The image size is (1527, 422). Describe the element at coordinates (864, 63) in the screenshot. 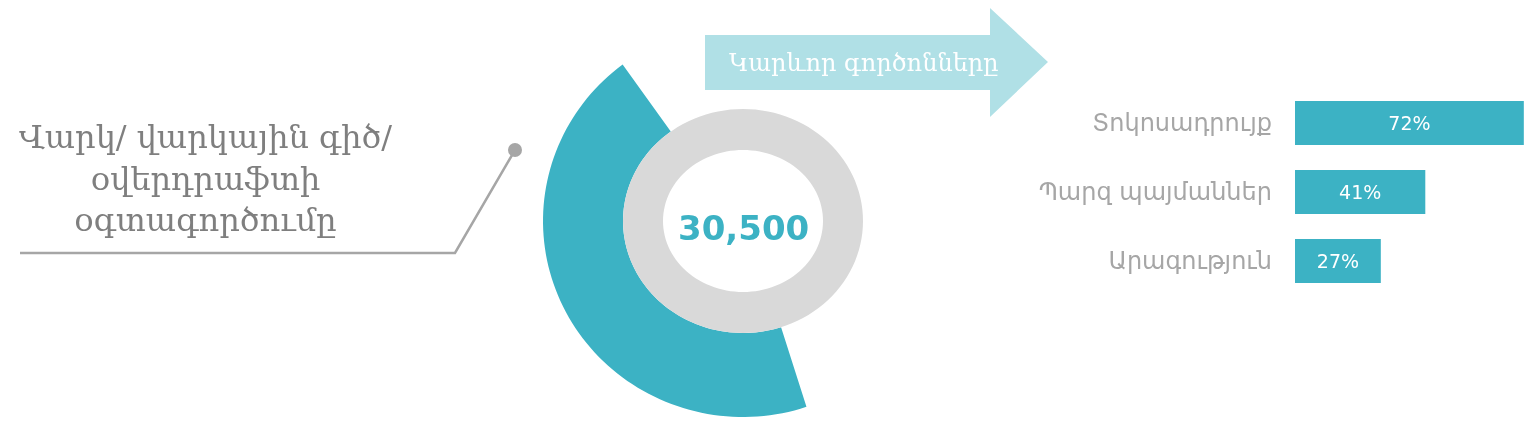

I see `text: Կարևոր գործոնները` at that location.